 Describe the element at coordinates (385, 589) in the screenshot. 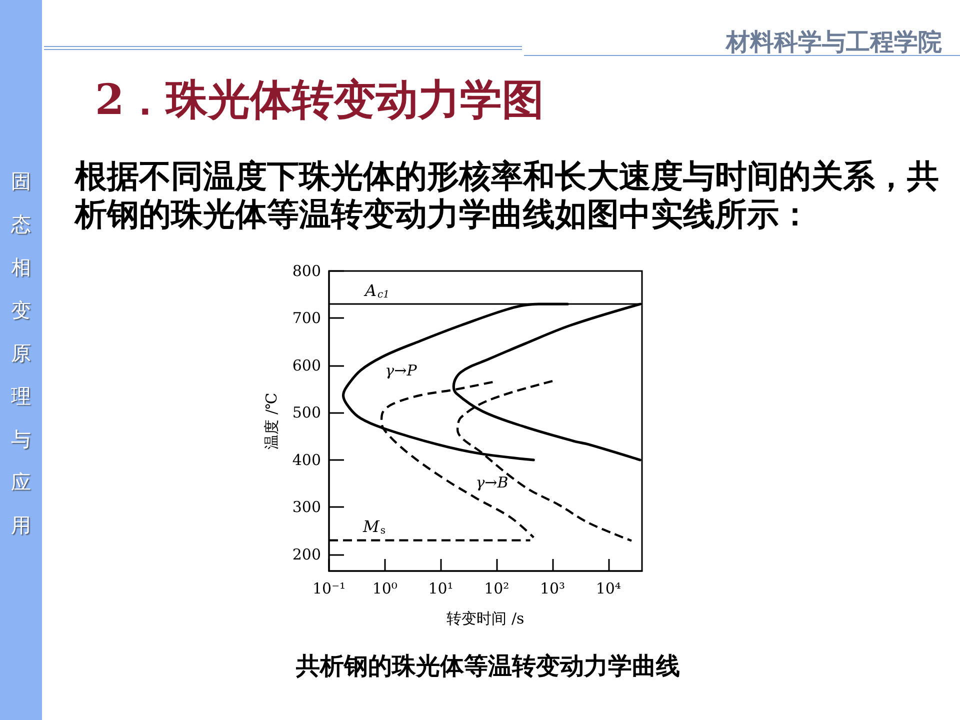

I see `x-tick-label: 10⁰` at that location.